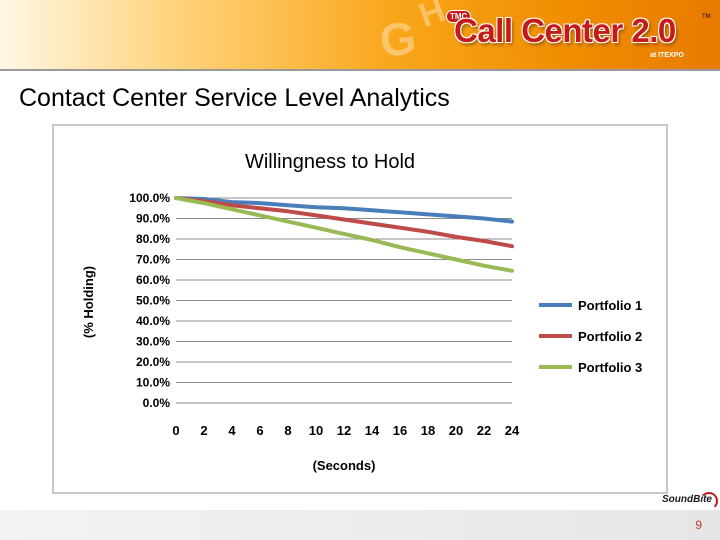 This screenshot has height=540, width=720. I want to click on y-tick-label: 60.0%, so click(153, 280).